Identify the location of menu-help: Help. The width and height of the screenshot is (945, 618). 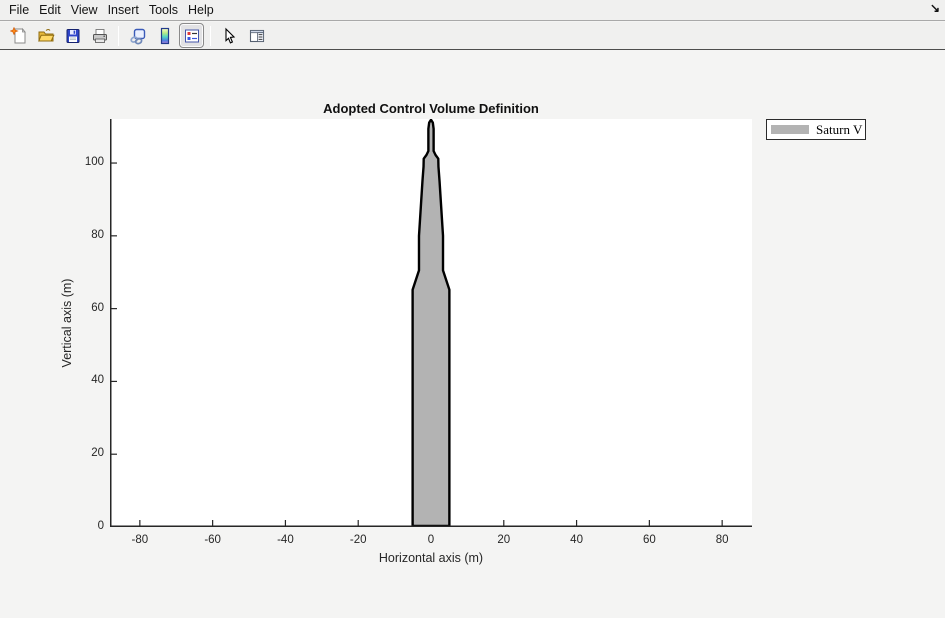
(201, 10).